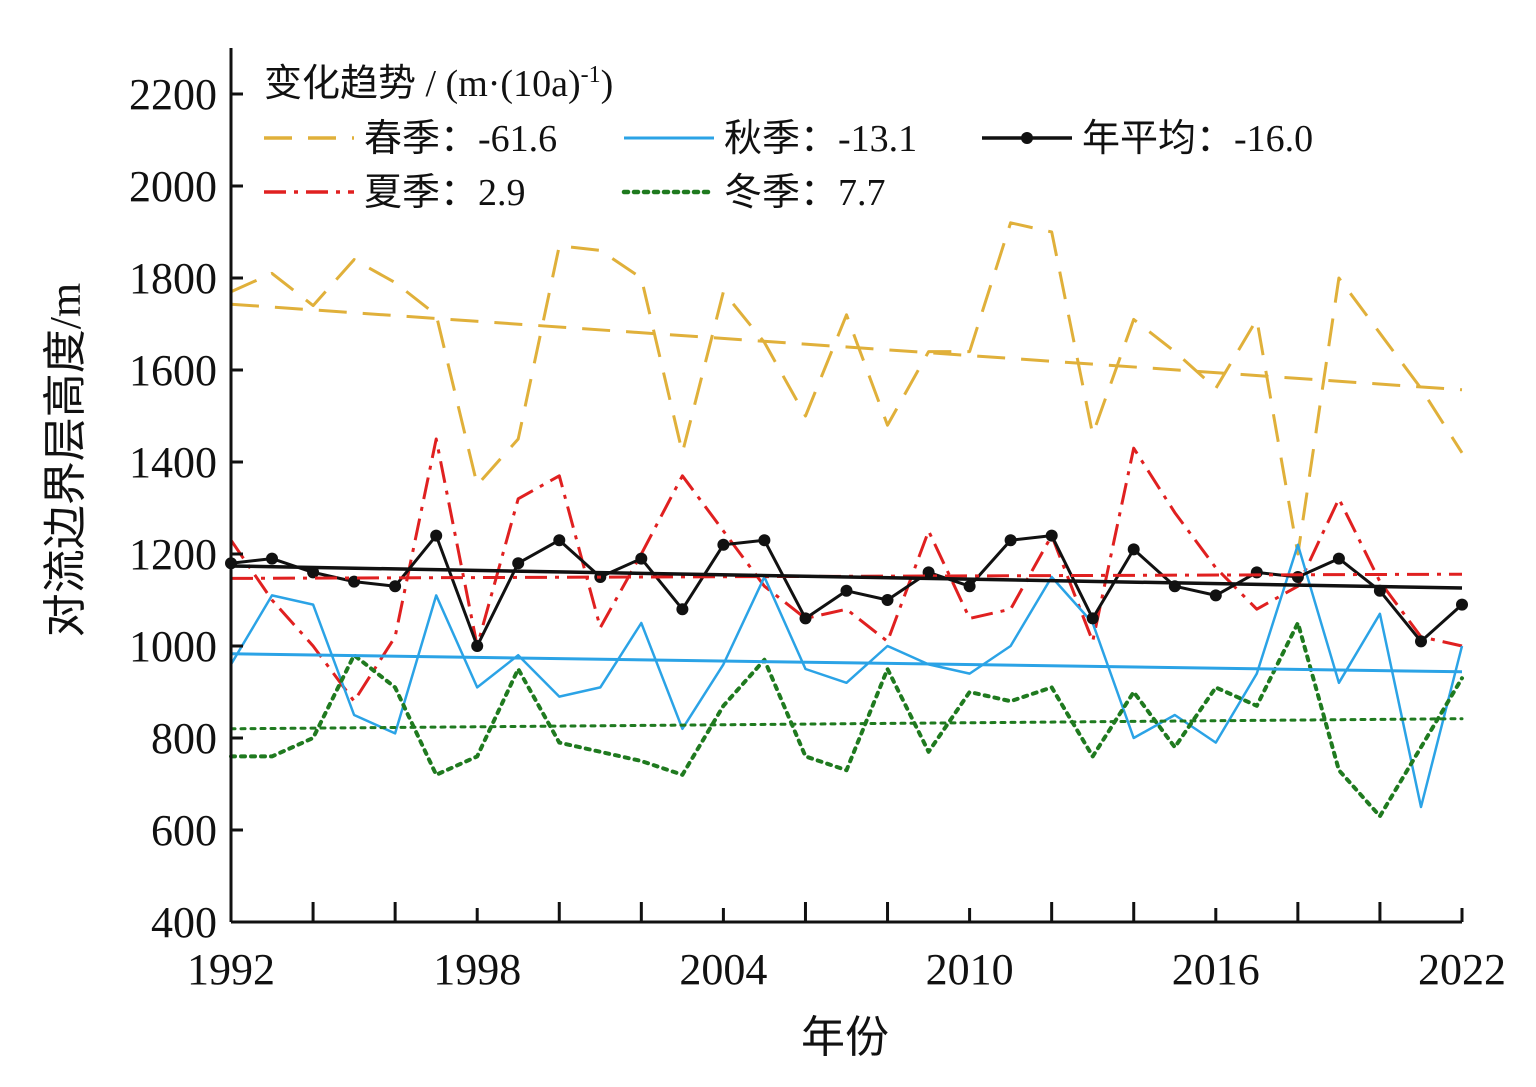 The width and height of the screenshot is (1536, 1087). What do you see at coordinates (846, 347) in the screenshot?
I see `trend-line-spring` at bounding box center [846, 347].